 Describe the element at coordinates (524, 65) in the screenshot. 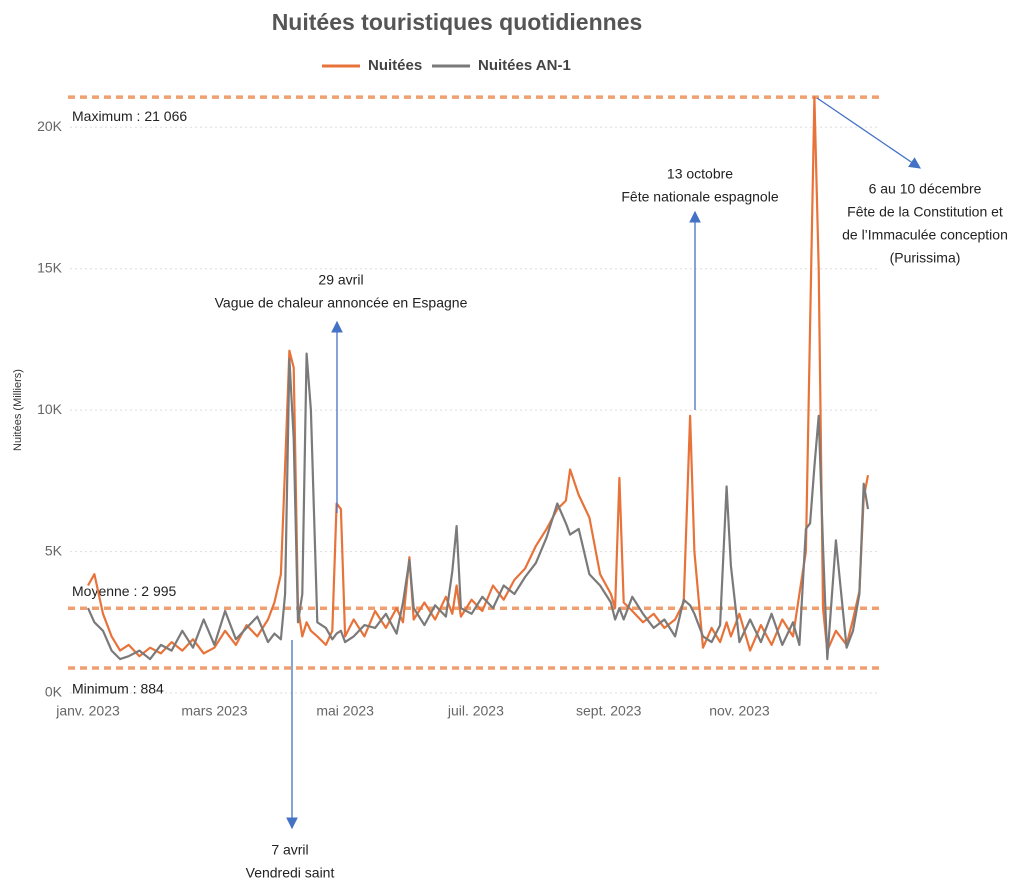

I see `legend-label: Nuitées AN-1` at that location.